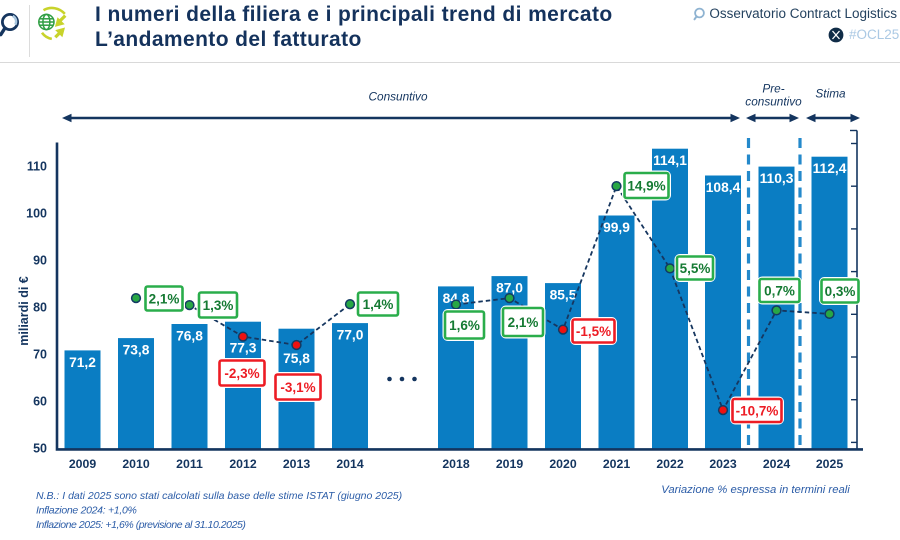 This screenshot has width=900, height=540. What do you see at coordinates (243, 348) in the screenshot?
I see `svg-text: 77,3` at bounding box center [243, 348].